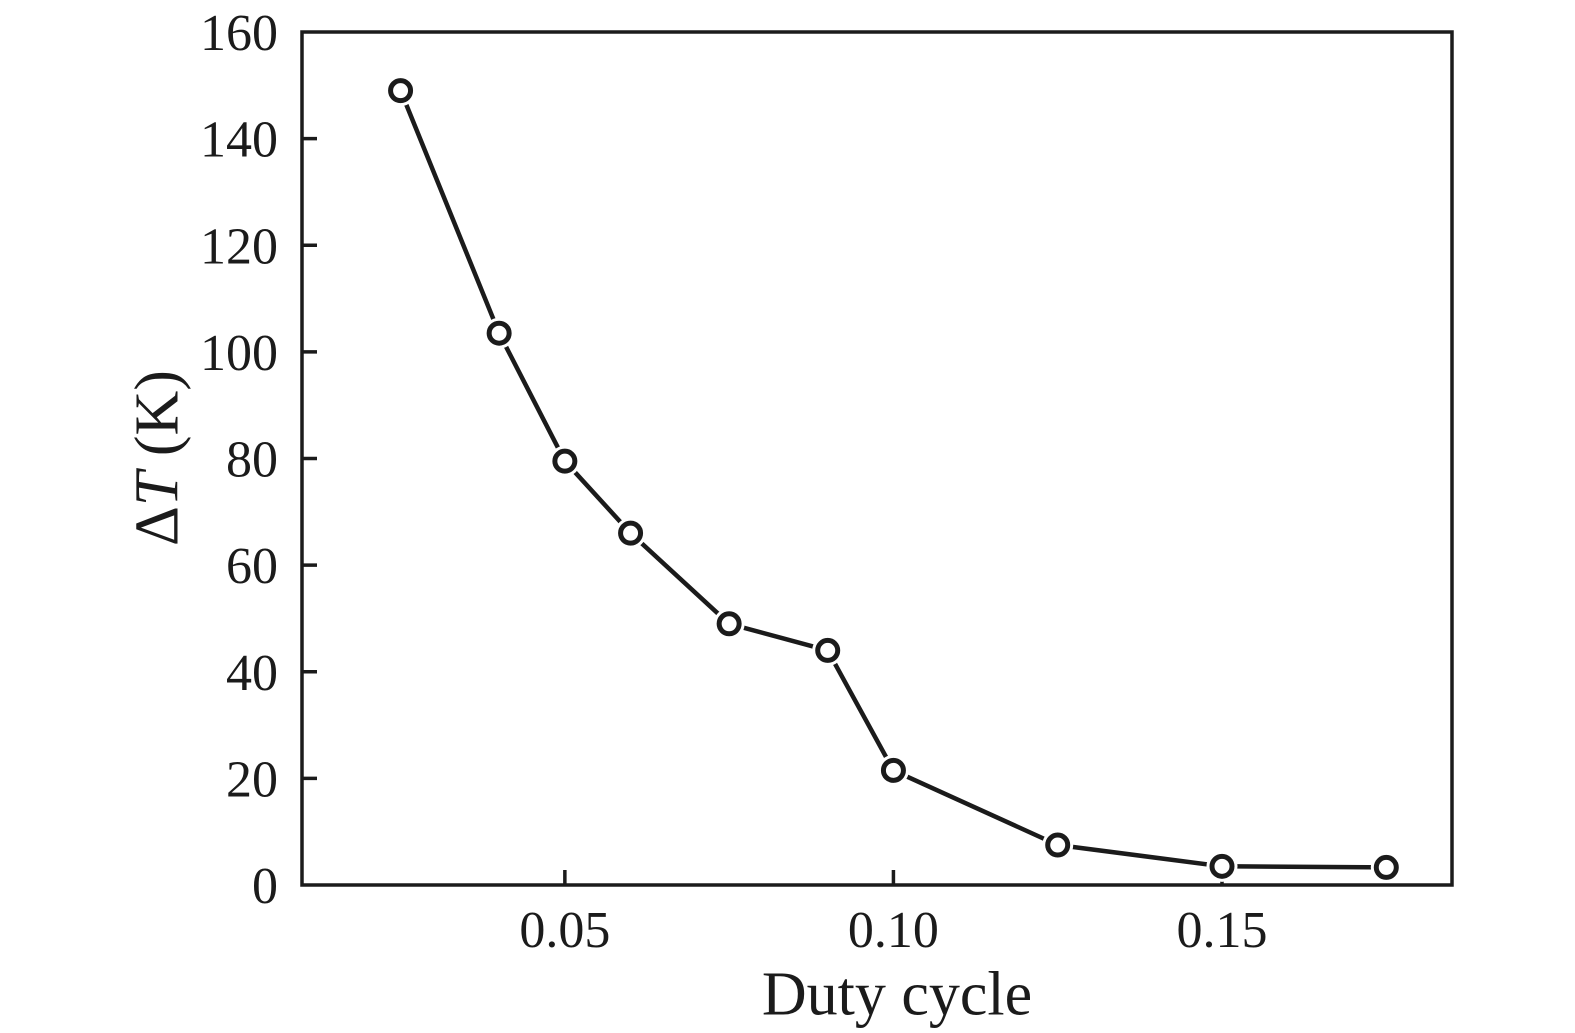 The width and height of the screenshot is (1575, 1033). I want to click on x-axis-title: Duty cycle, so click(897, 994).